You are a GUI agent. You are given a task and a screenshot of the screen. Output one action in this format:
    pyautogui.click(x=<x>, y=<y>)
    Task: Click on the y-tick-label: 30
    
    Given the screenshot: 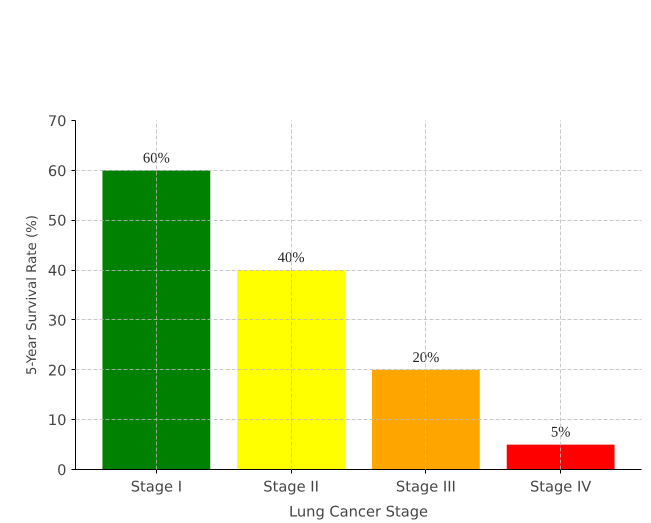 What is the action you would take?
    pyautogui.click(x=57, y=321)
    